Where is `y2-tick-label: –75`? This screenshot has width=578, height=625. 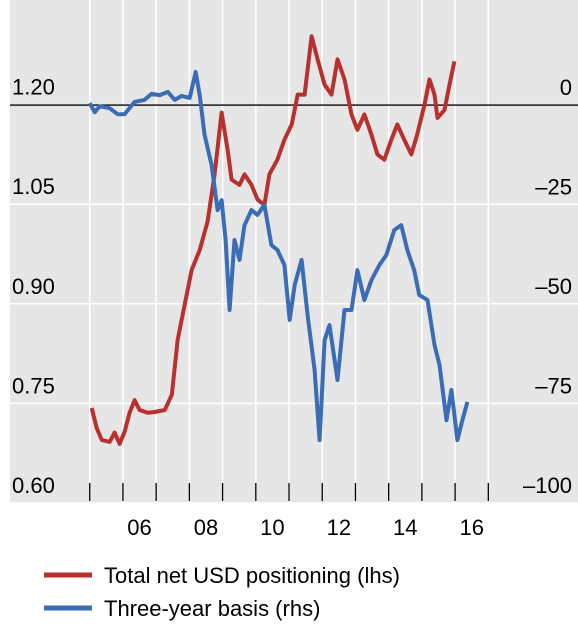
y2-tick-label: –75 is located at coordinates (553, 386).